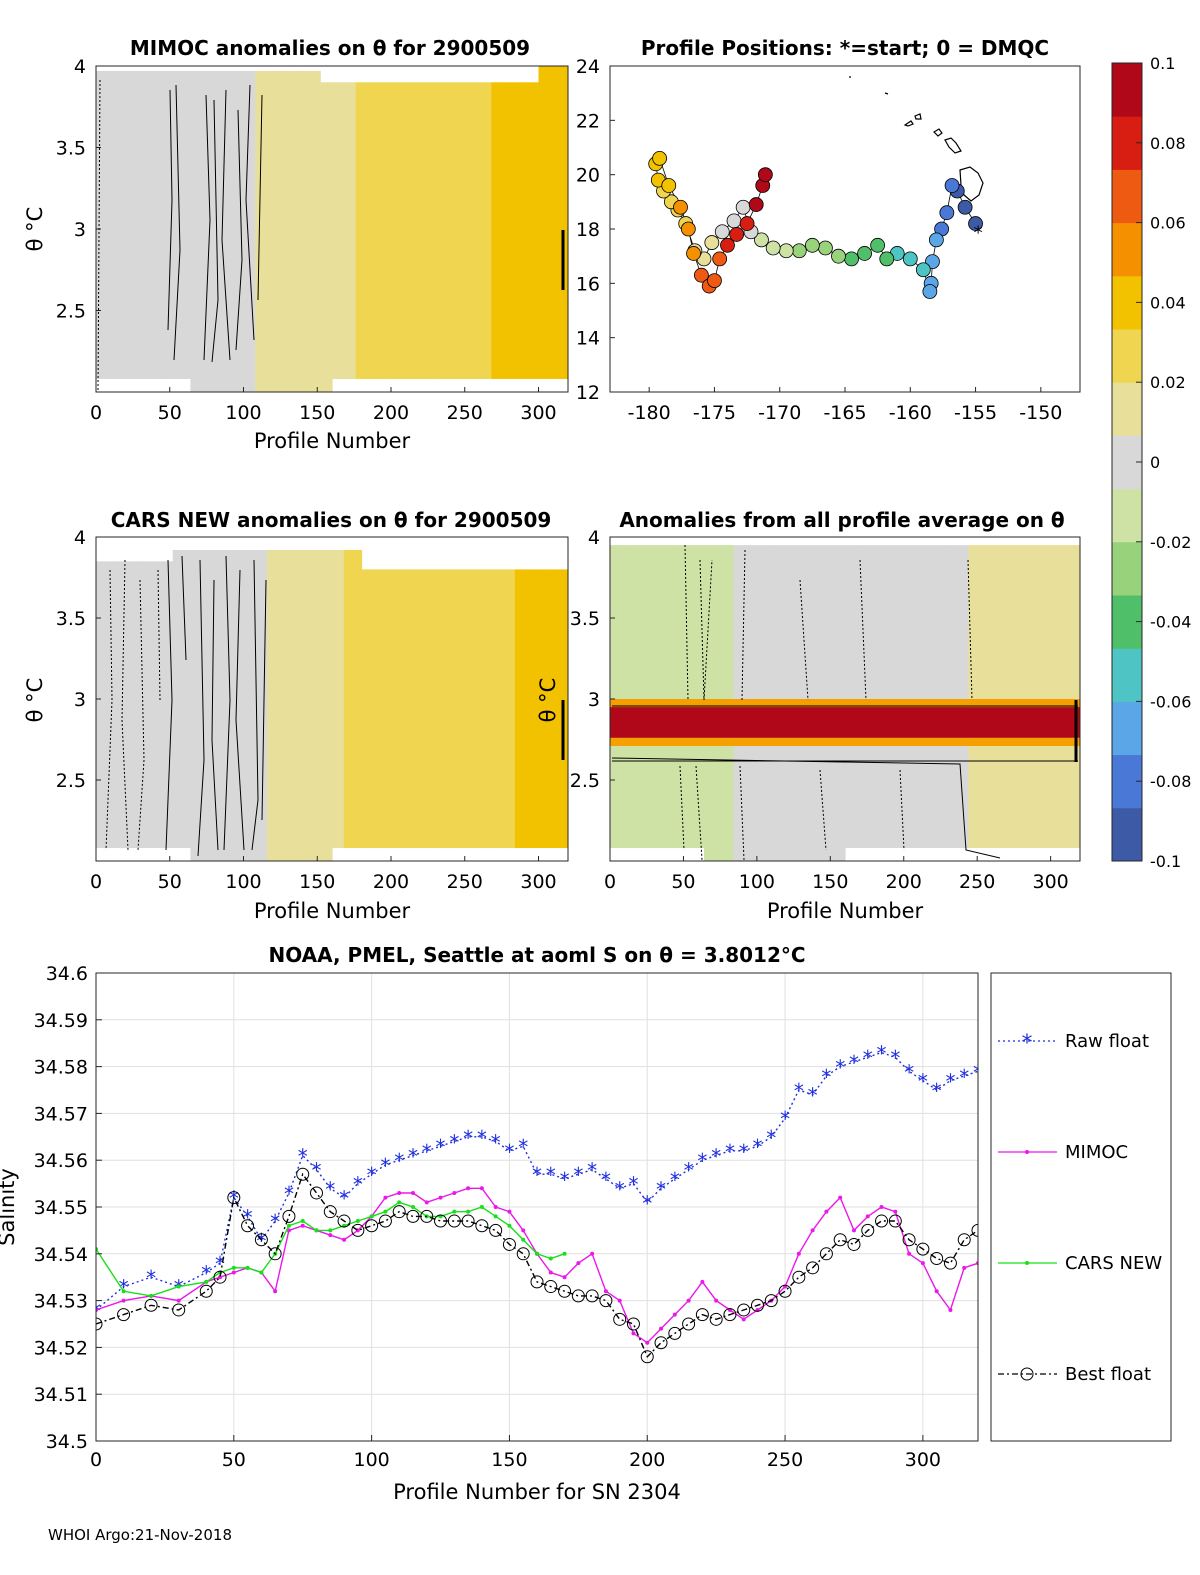 The width and height of the screenshot is (1200, 1575). I want to click on colorbar-tick-label: -0.1, so click(1165, 861).